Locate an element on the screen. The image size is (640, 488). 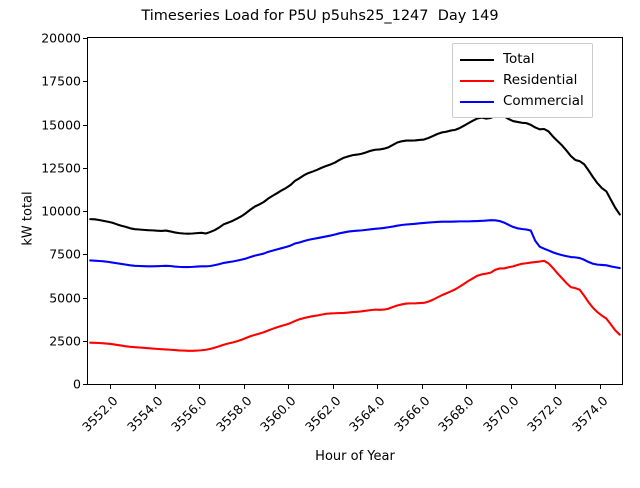
x-axis-label: Hour of Year is located at coordinates (355, 456).